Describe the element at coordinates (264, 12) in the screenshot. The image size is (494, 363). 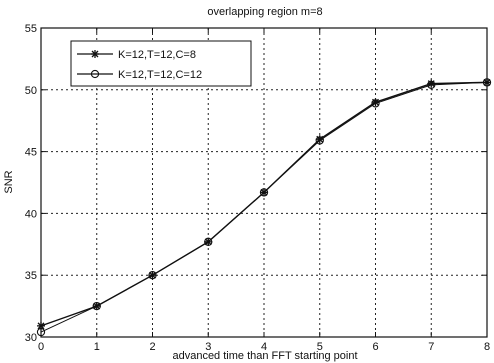
I see `chart-title: overlapping region m=8` at that location.